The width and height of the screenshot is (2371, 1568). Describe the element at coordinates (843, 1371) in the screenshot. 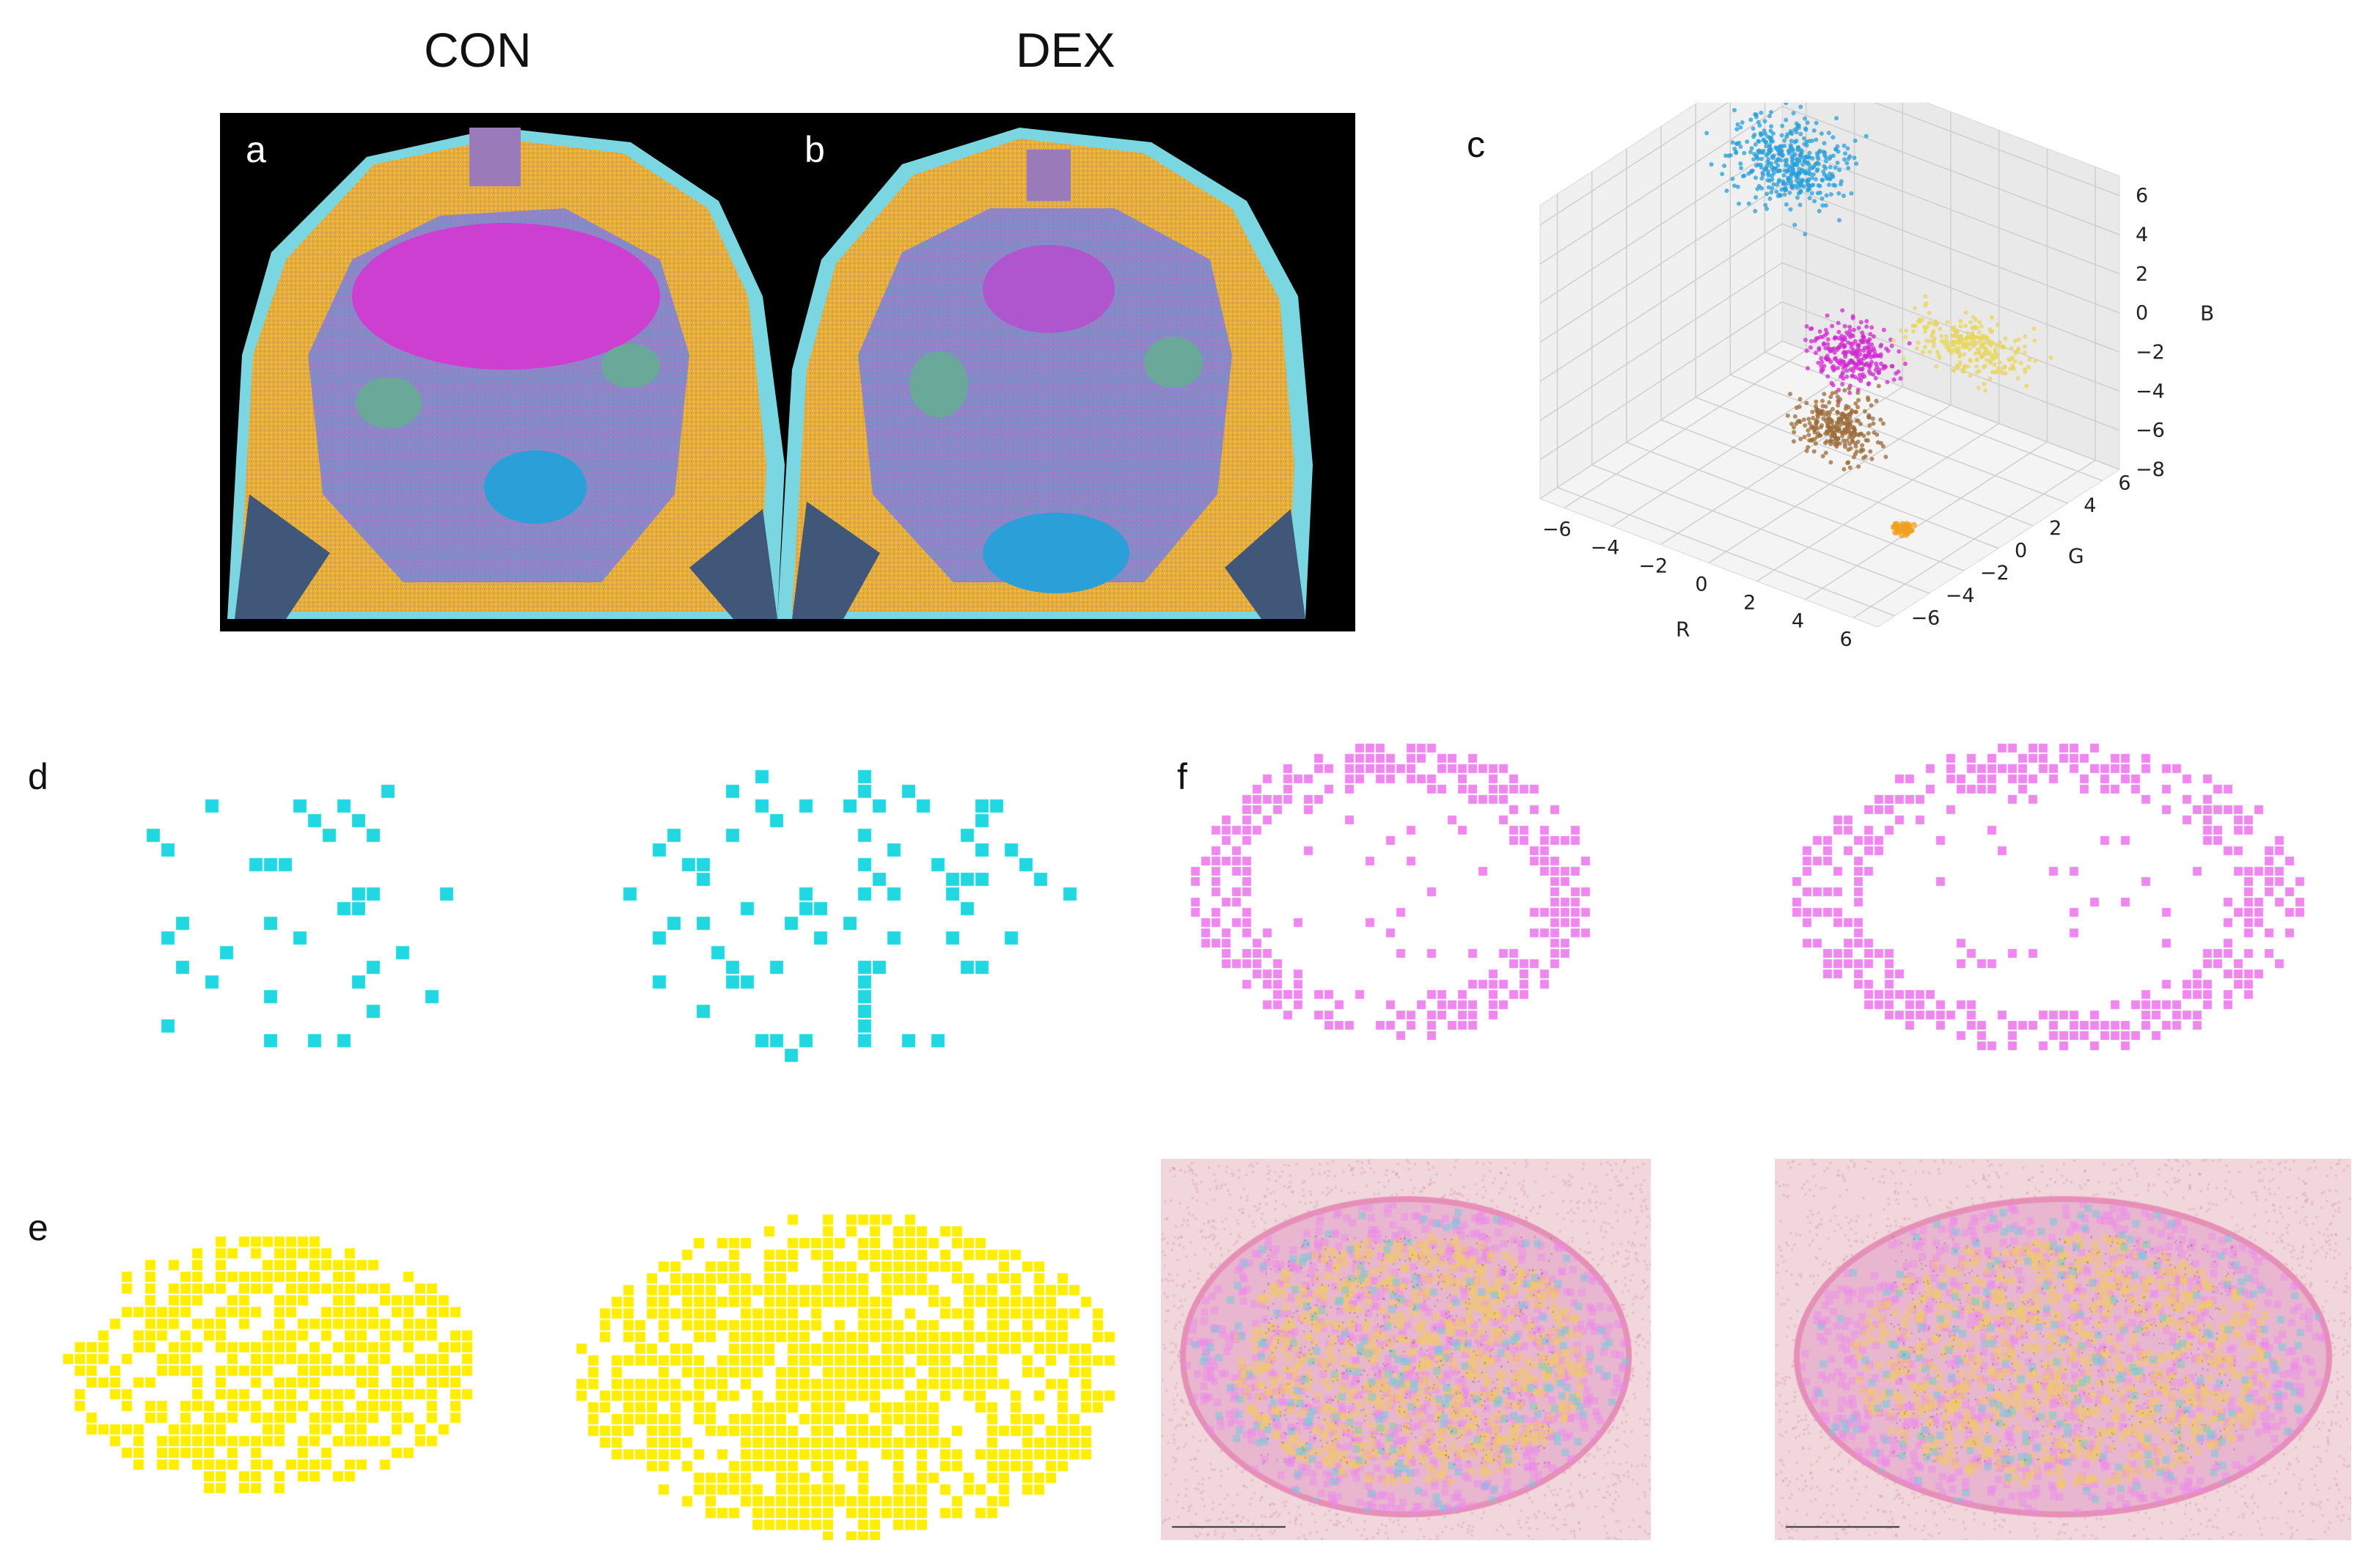

I see `yellow-cluster-dex` at that location.